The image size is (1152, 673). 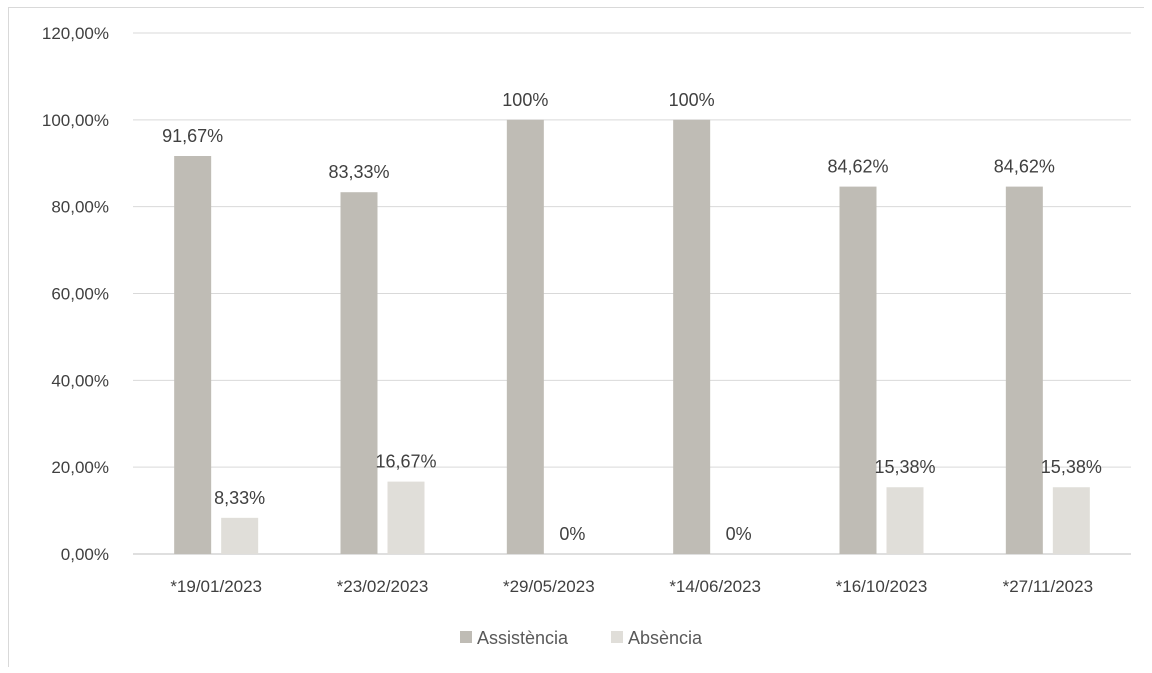 What do you see at coordinates (80, 207) in the screenshot?
I see `y-tick-label: 80,00%` at bounding box center [80, 207].